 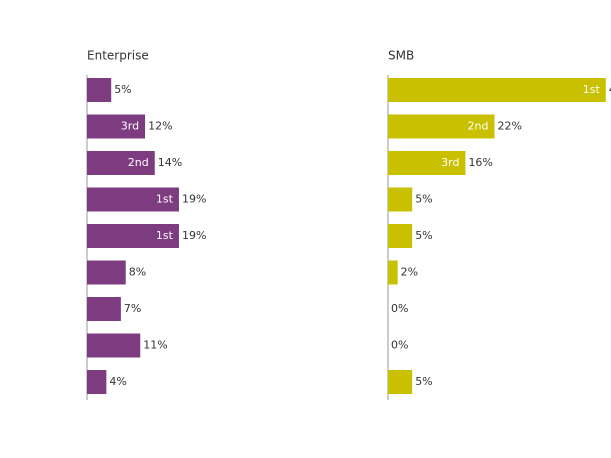 What do you see at coordinates (610, 89) in the screenshot?
I see `value-label: 45%` at bounding box center [610, 89].